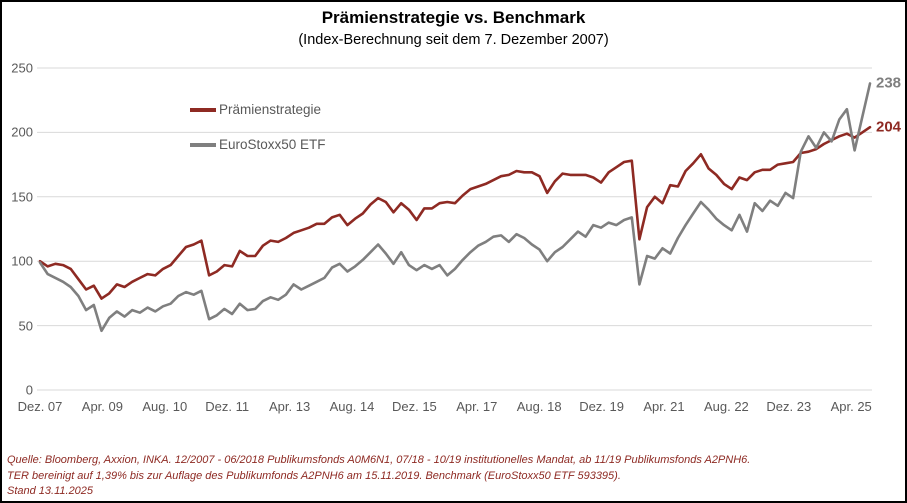  I want to click on x-axis-tick-label: Aug. 22, so click(726, 406).